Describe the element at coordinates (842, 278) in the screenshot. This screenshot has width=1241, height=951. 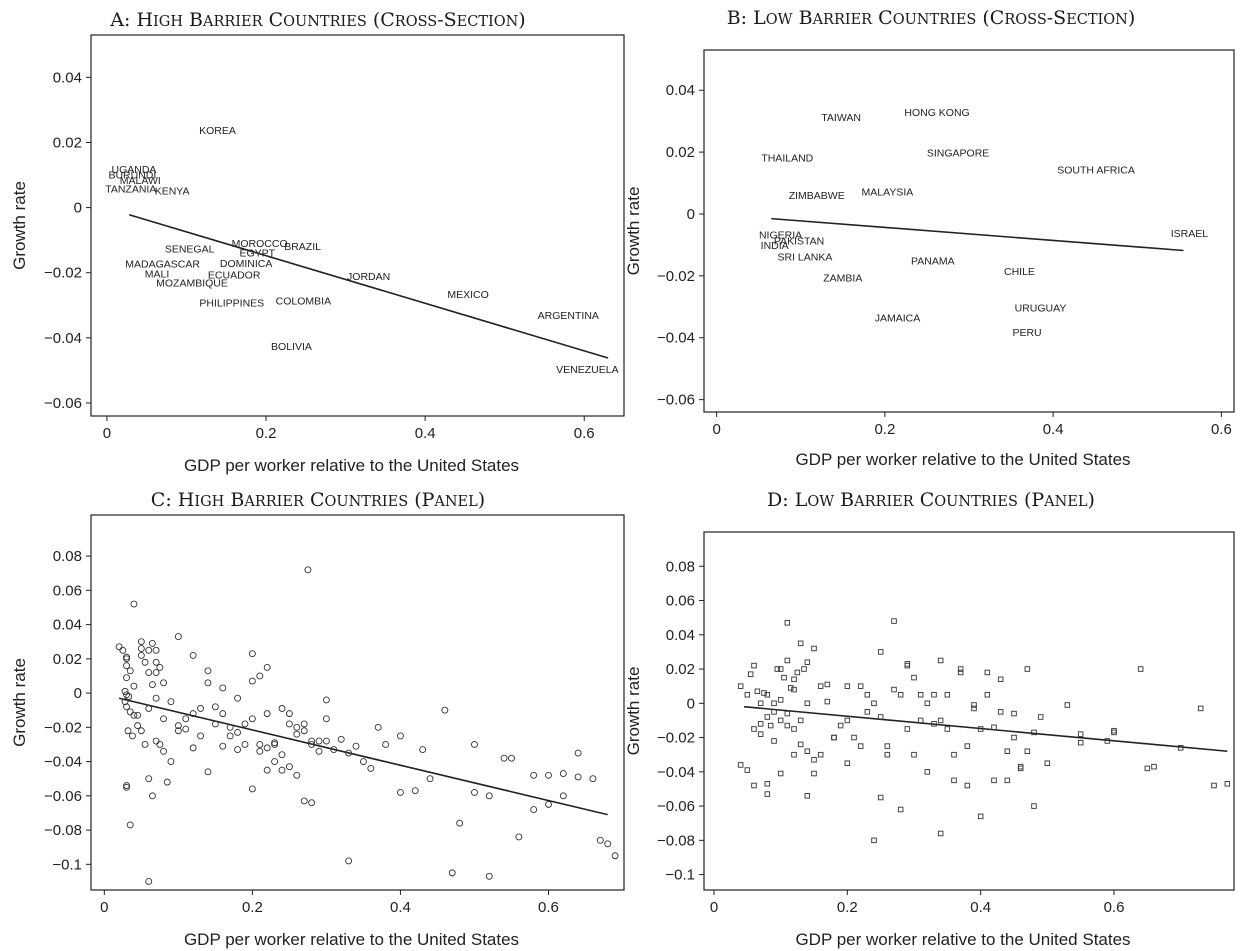
I see `country-label: ZAMBIA` at that location.